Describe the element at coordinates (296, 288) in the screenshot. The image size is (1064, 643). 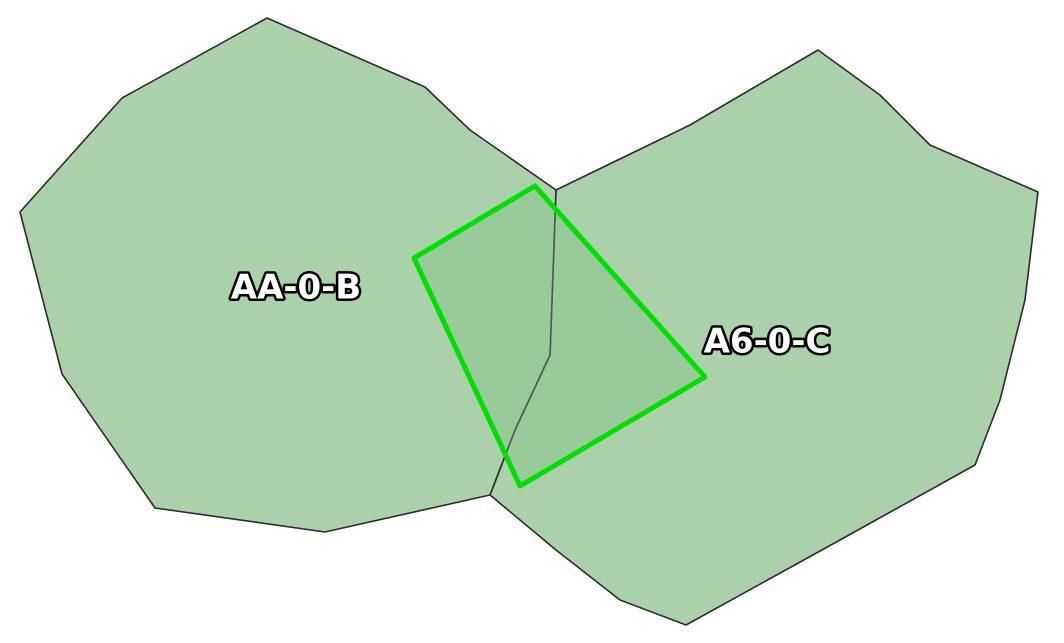
I see `region-label-aa-0-b: AA-0-B` at that location.